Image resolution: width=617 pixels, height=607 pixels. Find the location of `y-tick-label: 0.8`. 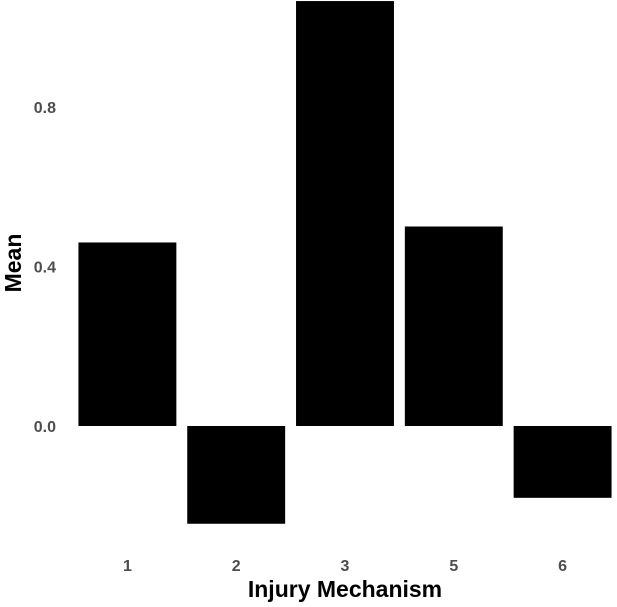

y-tick-label: 0.8 is located at coordinates (45, 108).